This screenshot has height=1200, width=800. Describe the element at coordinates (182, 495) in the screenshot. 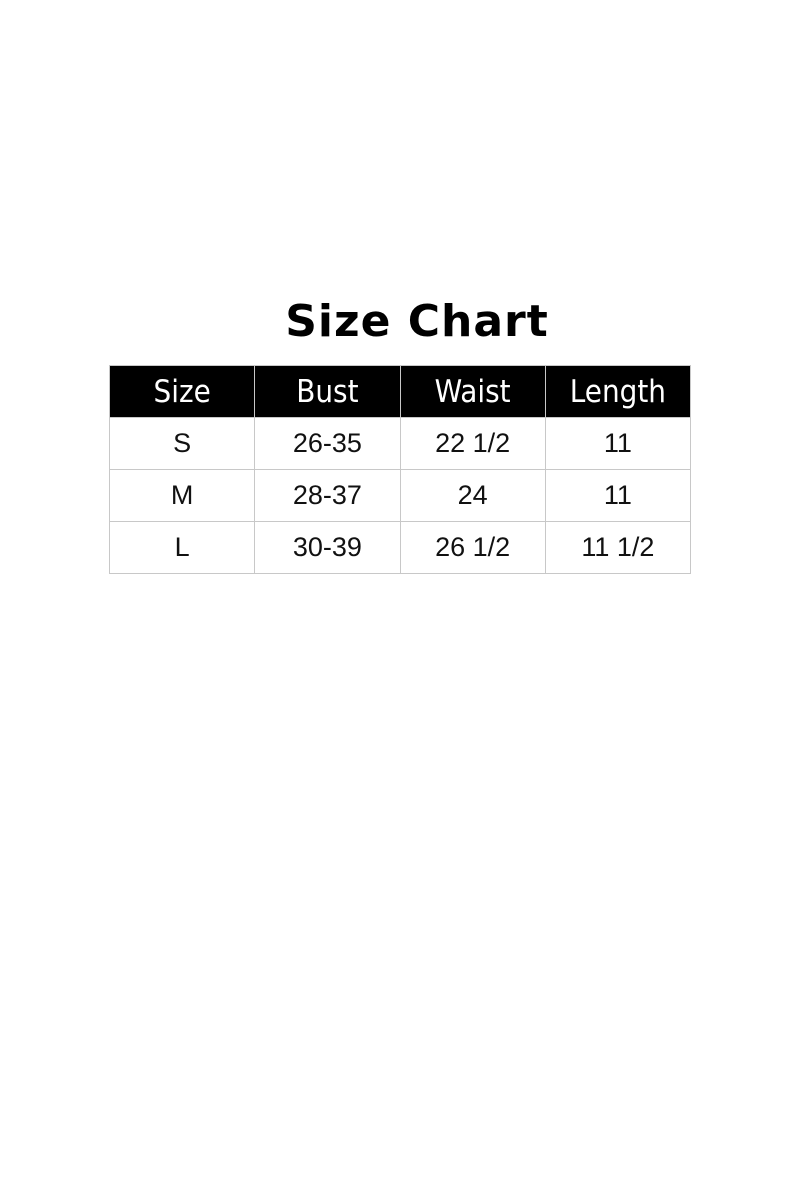

I see `cell-size: M` at that location.